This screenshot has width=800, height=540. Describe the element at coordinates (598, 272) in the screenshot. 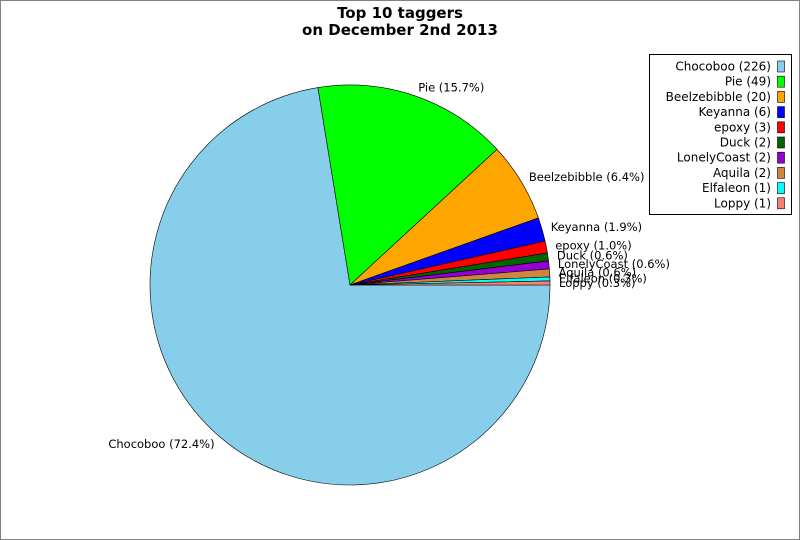

I see `slice-label-aquila: Aquila (0.6%)` at that location.